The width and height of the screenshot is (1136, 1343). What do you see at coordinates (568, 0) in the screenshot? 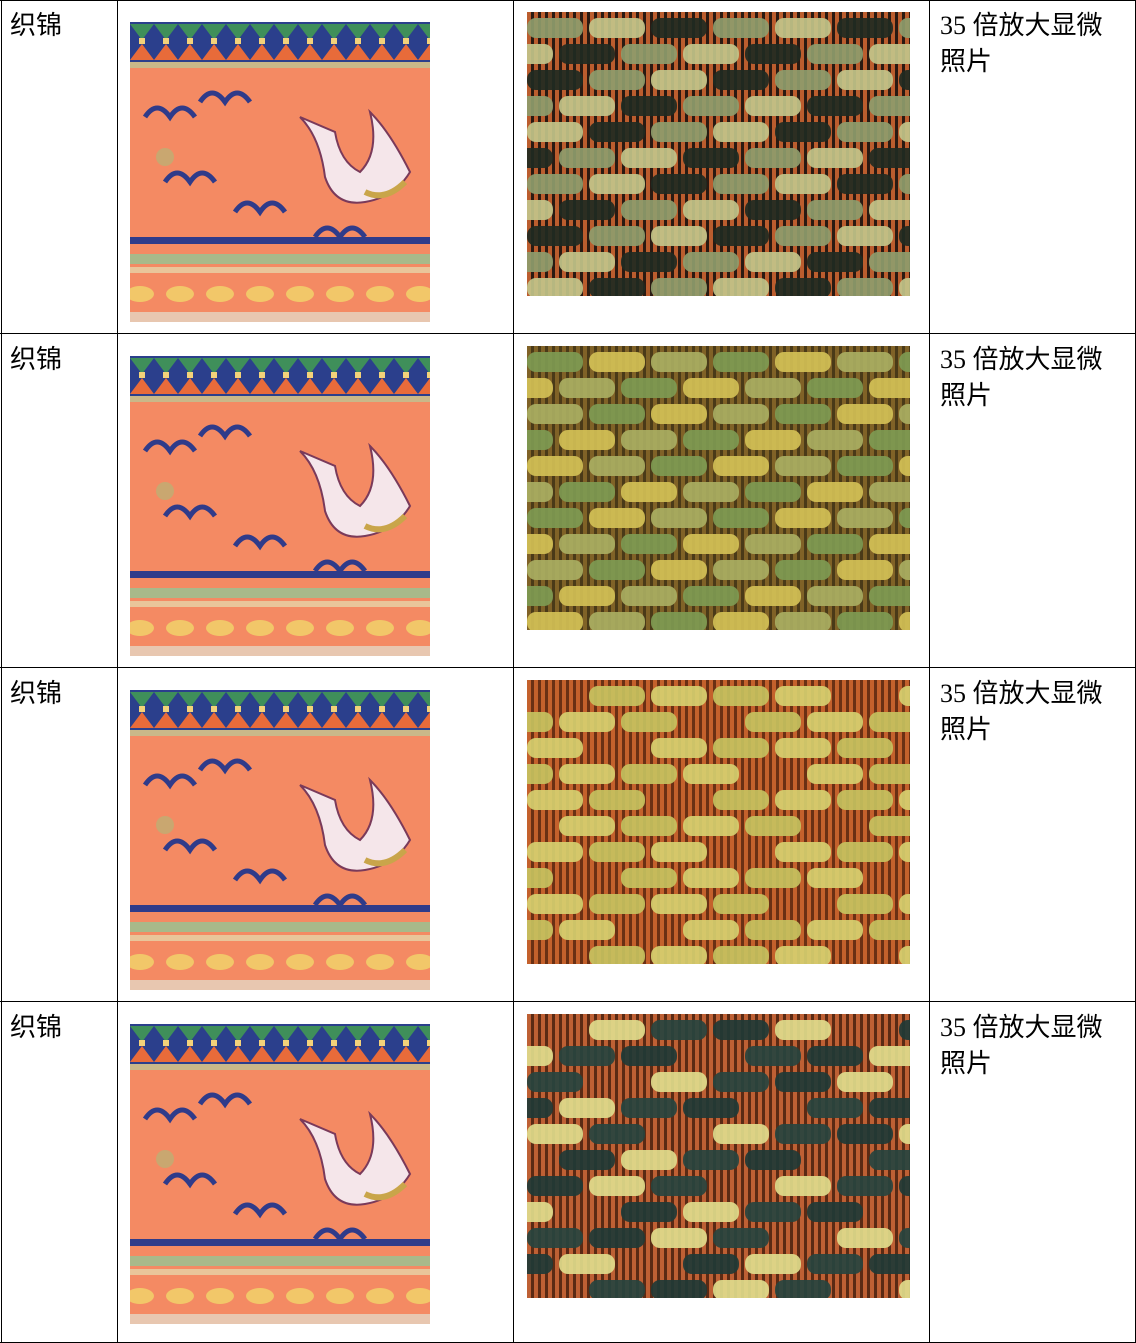
I see `table-border-top` at bounding box center [568, 0].